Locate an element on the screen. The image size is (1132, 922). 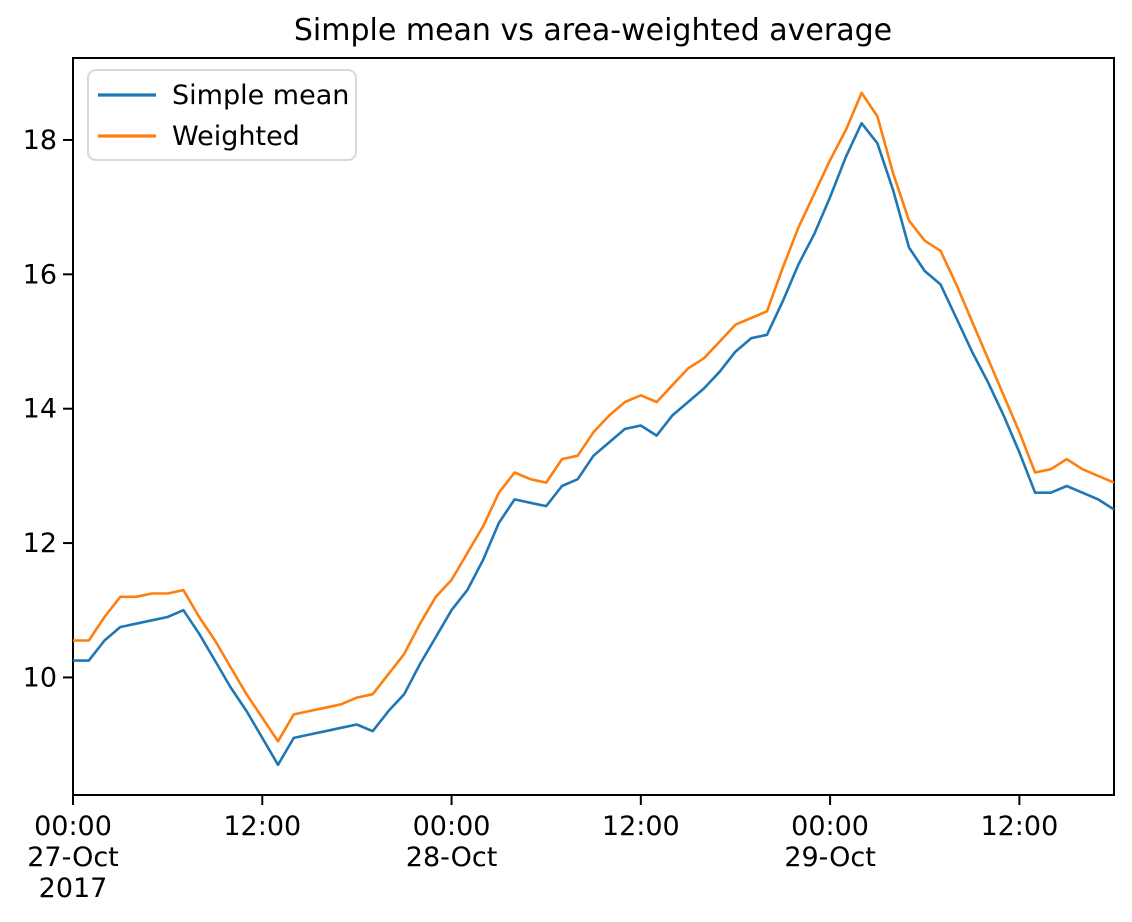
y-tick-label: 18 is located at coordinates (40, 140).